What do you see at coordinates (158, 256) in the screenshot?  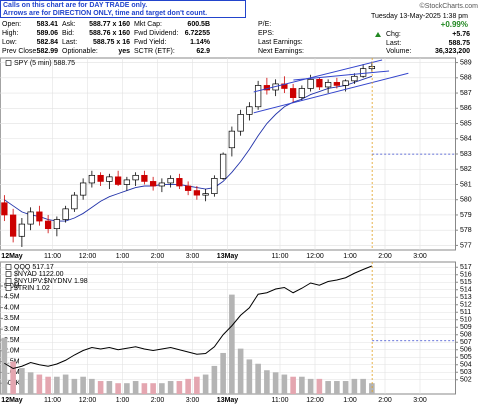 I see `x-tick-label: 2:00` at bounding box center [158, 256].